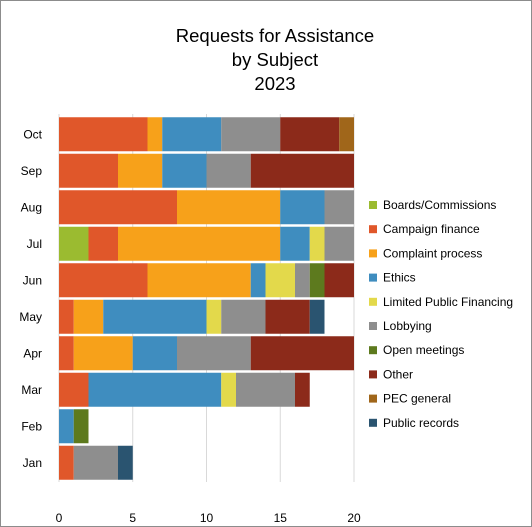 The height and width of the screenshot is (527, 532). I want to click on x-tick-15: 15, so click(281, 518).